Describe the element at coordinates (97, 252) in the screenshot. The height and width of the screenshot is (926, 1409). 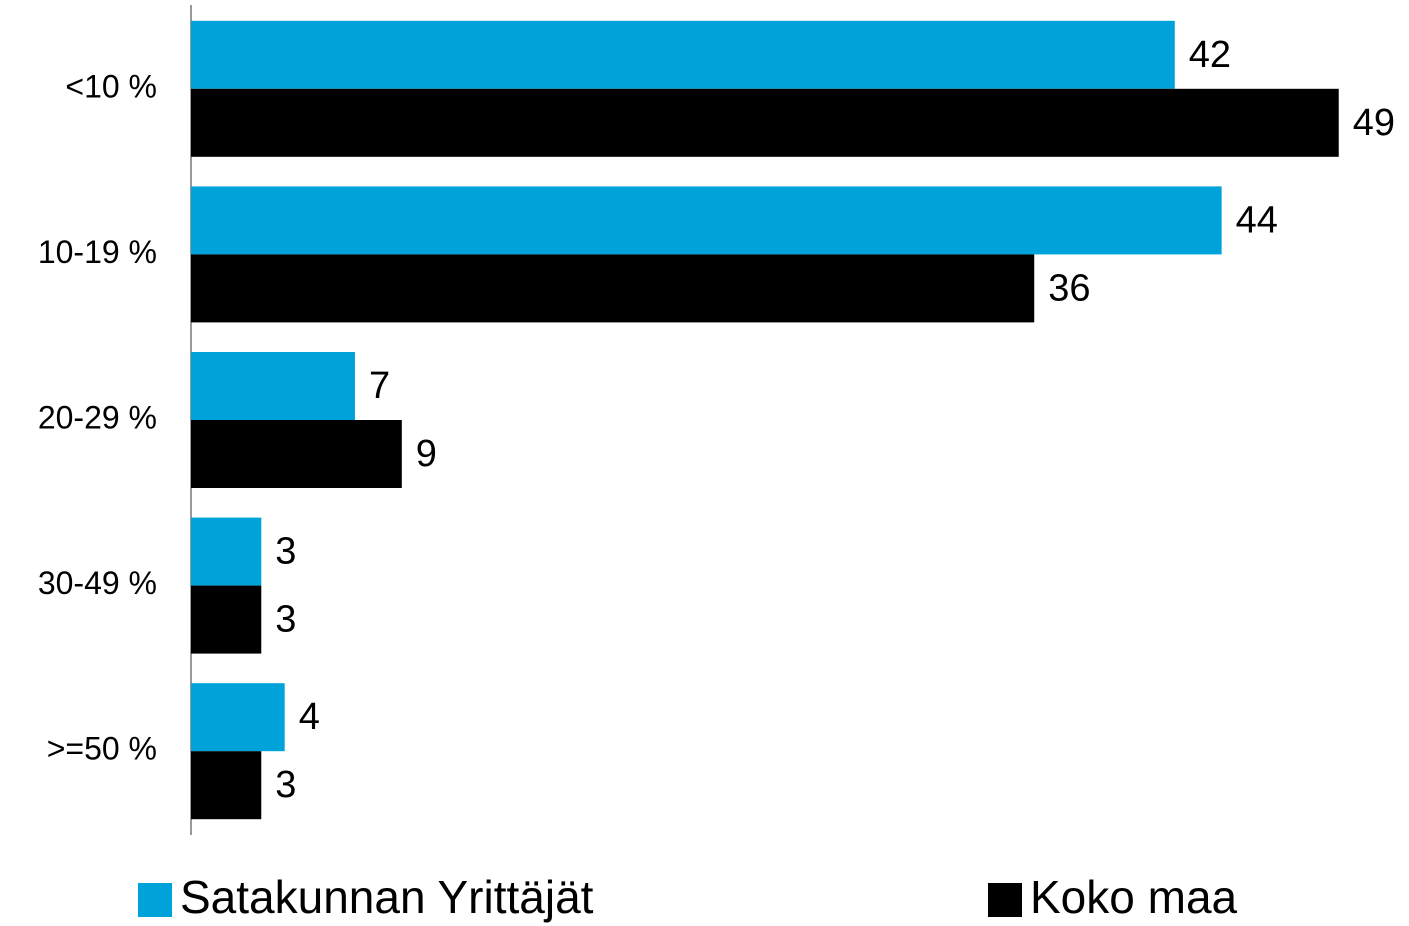
I see `y-tick-label: 10-19 %` at that location.